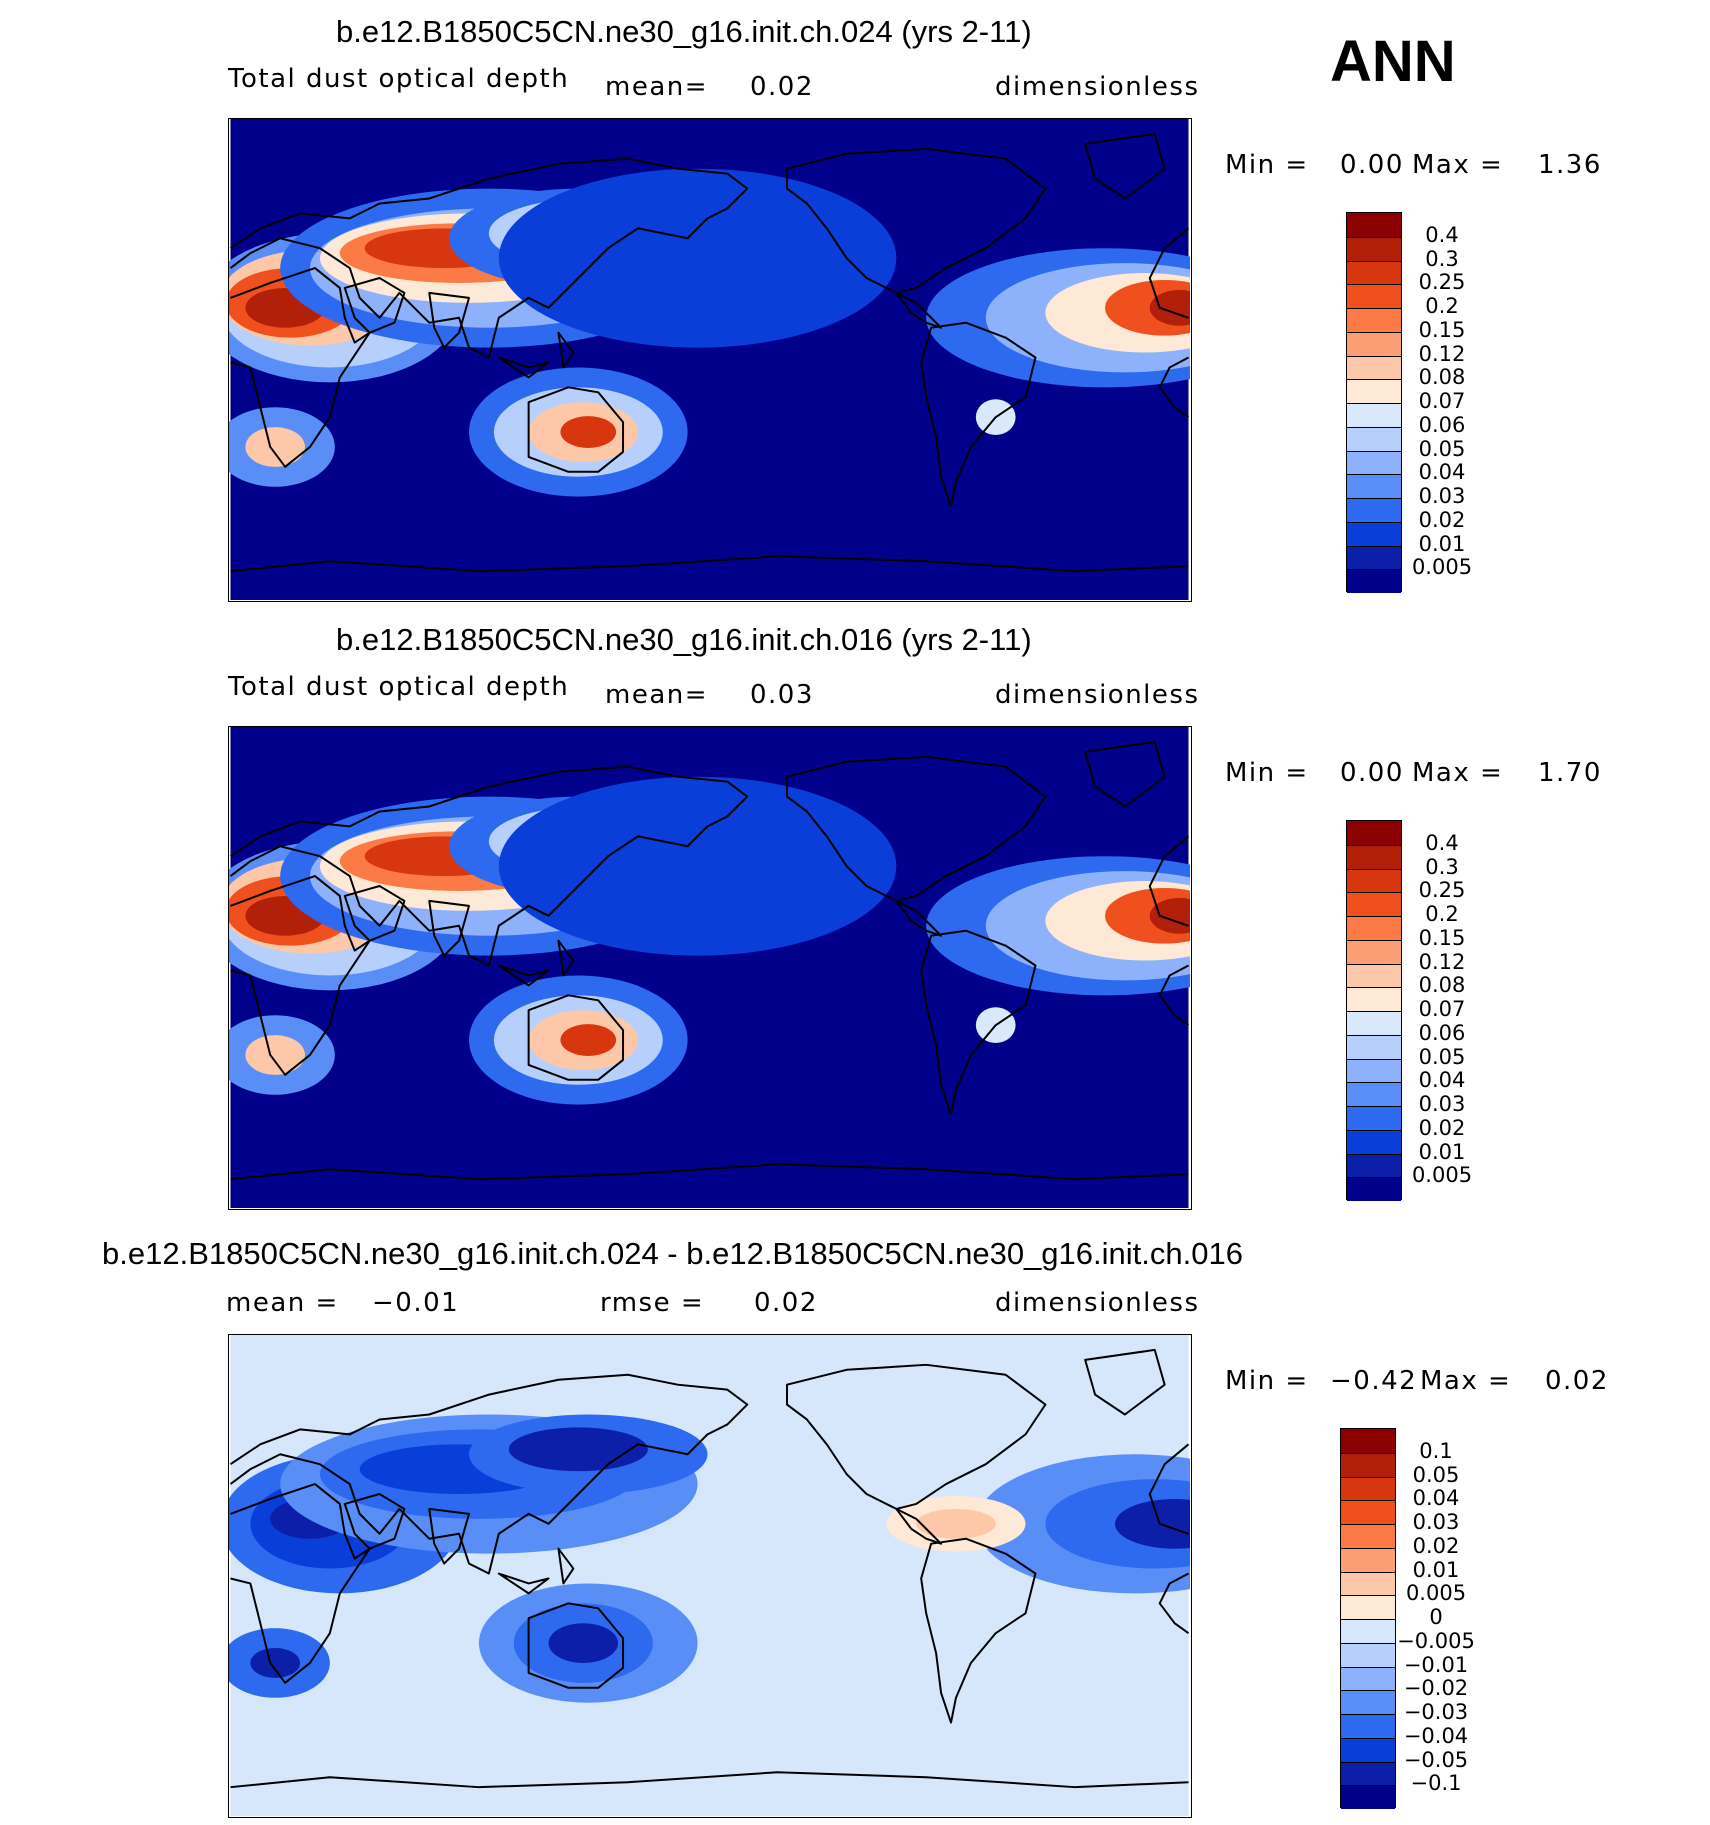 Image resolution: width=1710 pixels, height=1825 pixels. What do you see at coordinates (1436, 1735) in the screenshot?
I see `colorbar-tick-label: −0.04` at bounding box center [1436, 1735].